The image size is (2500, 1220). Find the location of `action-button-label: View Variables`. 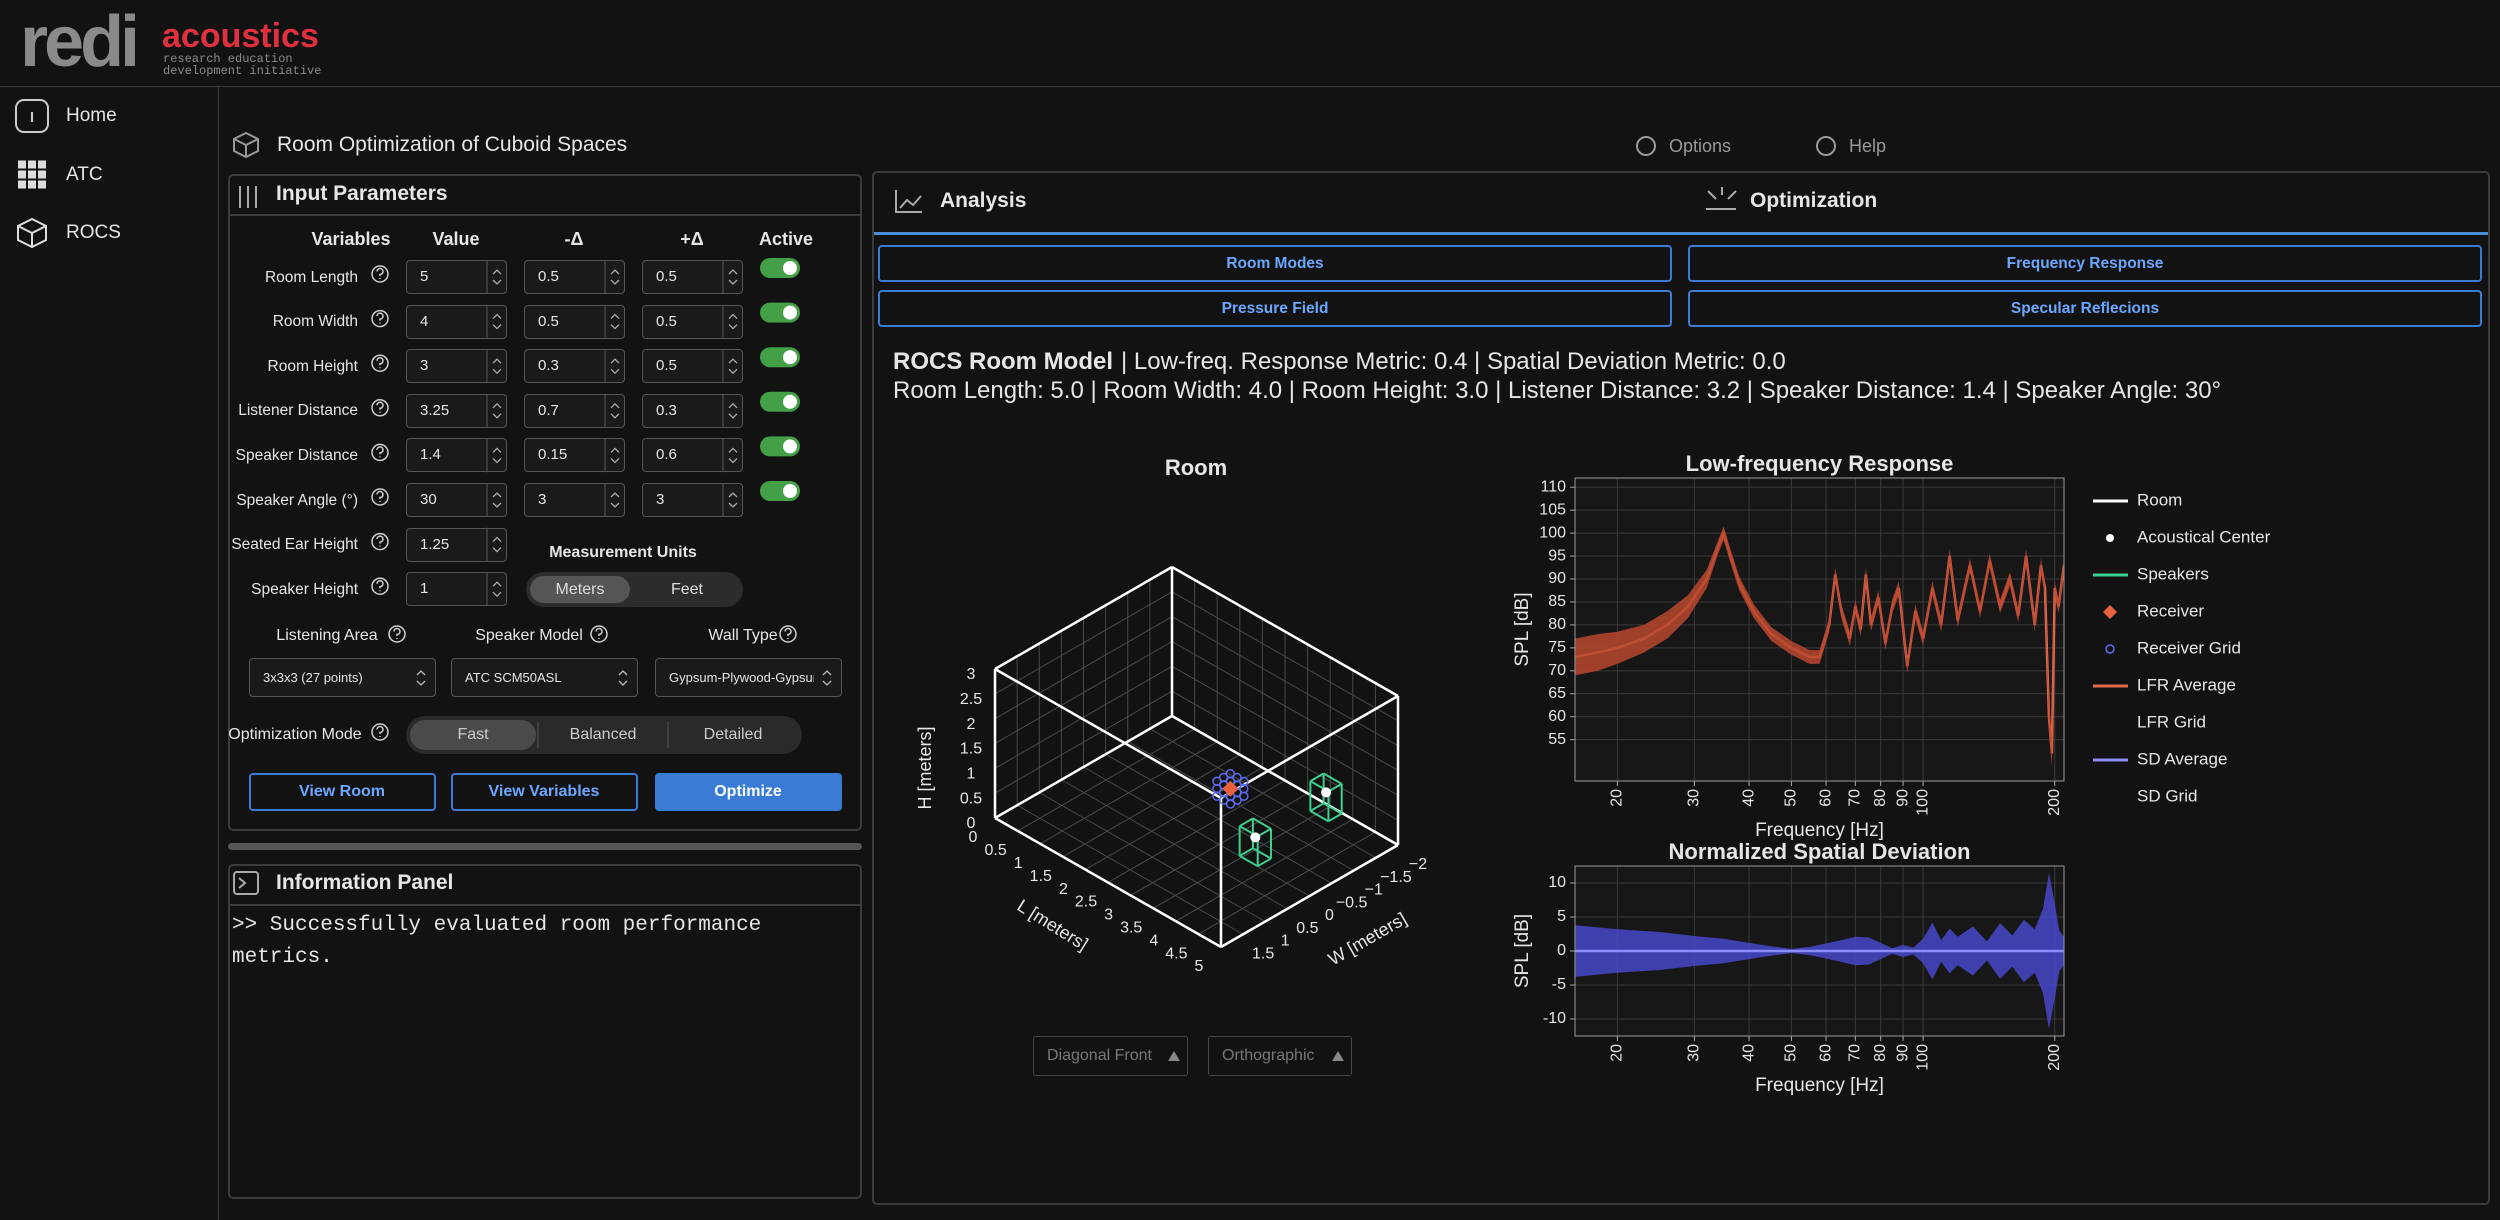

action-button-label: View Variables is located at coordinates (544, 791).